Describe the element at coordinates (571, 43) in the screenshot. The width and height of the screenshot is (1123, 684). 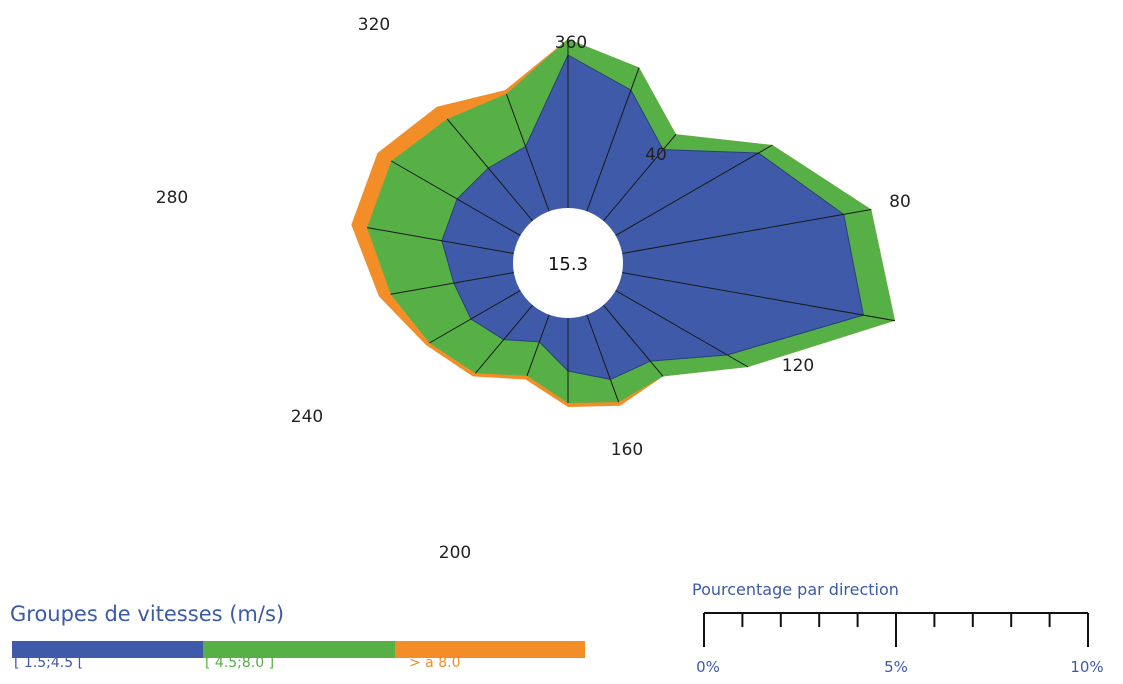
I see `direction-label-360: 360` at that location.